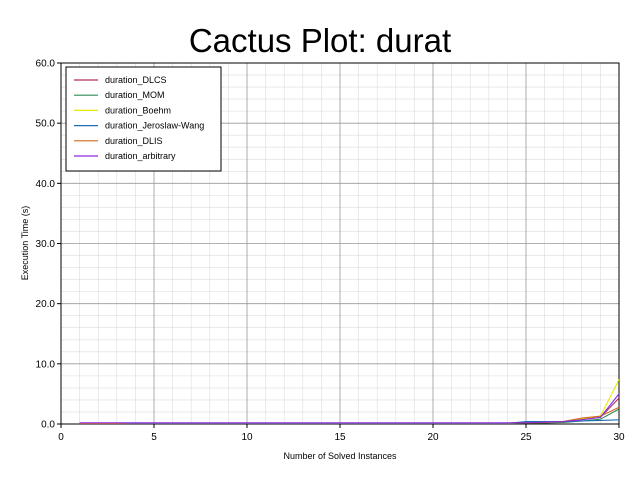 Image resolution: width=640 pixels, height=480 pixels. Describe the element at coordinates (25, 243) in the screenshot. I see `y-axis-label: Execution Time (s)` at that location.